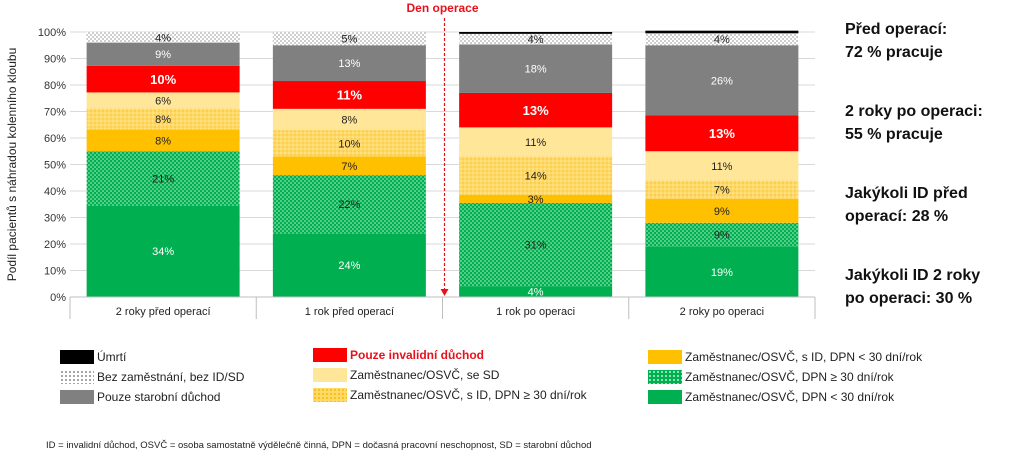 The width and height of the screenshot is (1024, 464). Describe the element at coordinates (159, 397) in the screenshot. I see `legend-label-old-age: Pouze starobní důchod` at that location.